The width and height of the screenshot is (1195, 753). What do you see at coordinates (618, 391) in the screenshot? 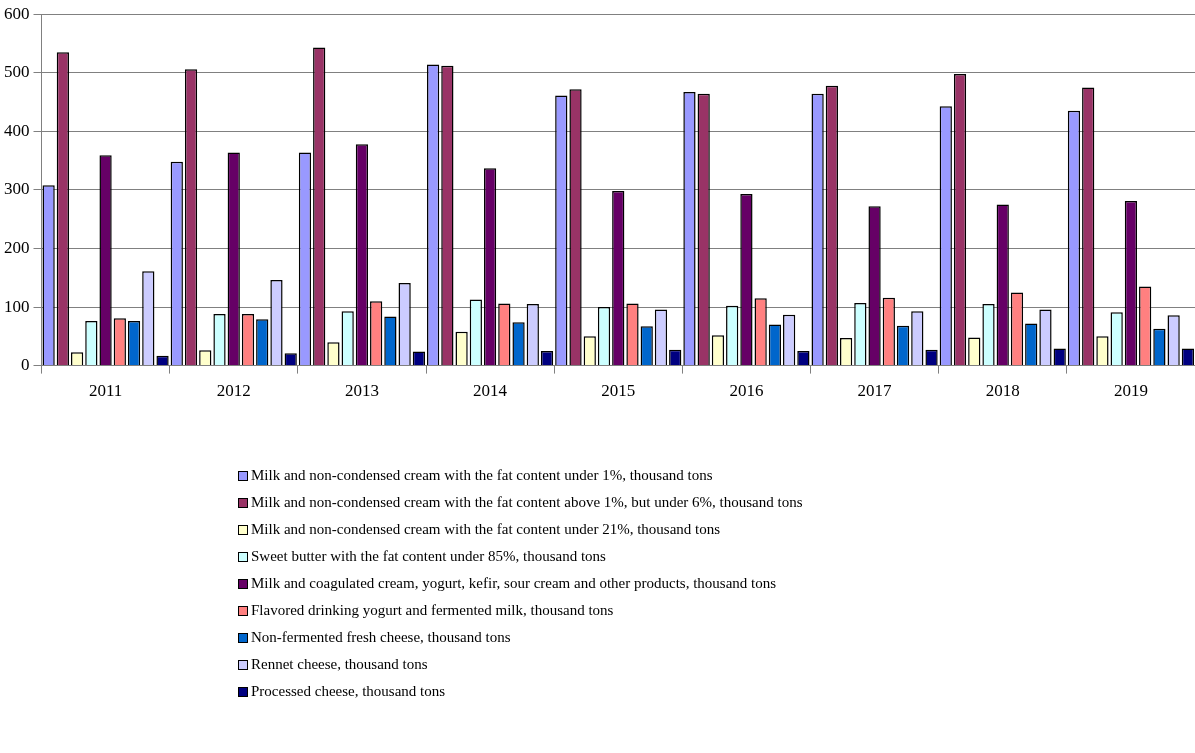
I see `x-tick-label: 2015` at bounding box center [618, 391].